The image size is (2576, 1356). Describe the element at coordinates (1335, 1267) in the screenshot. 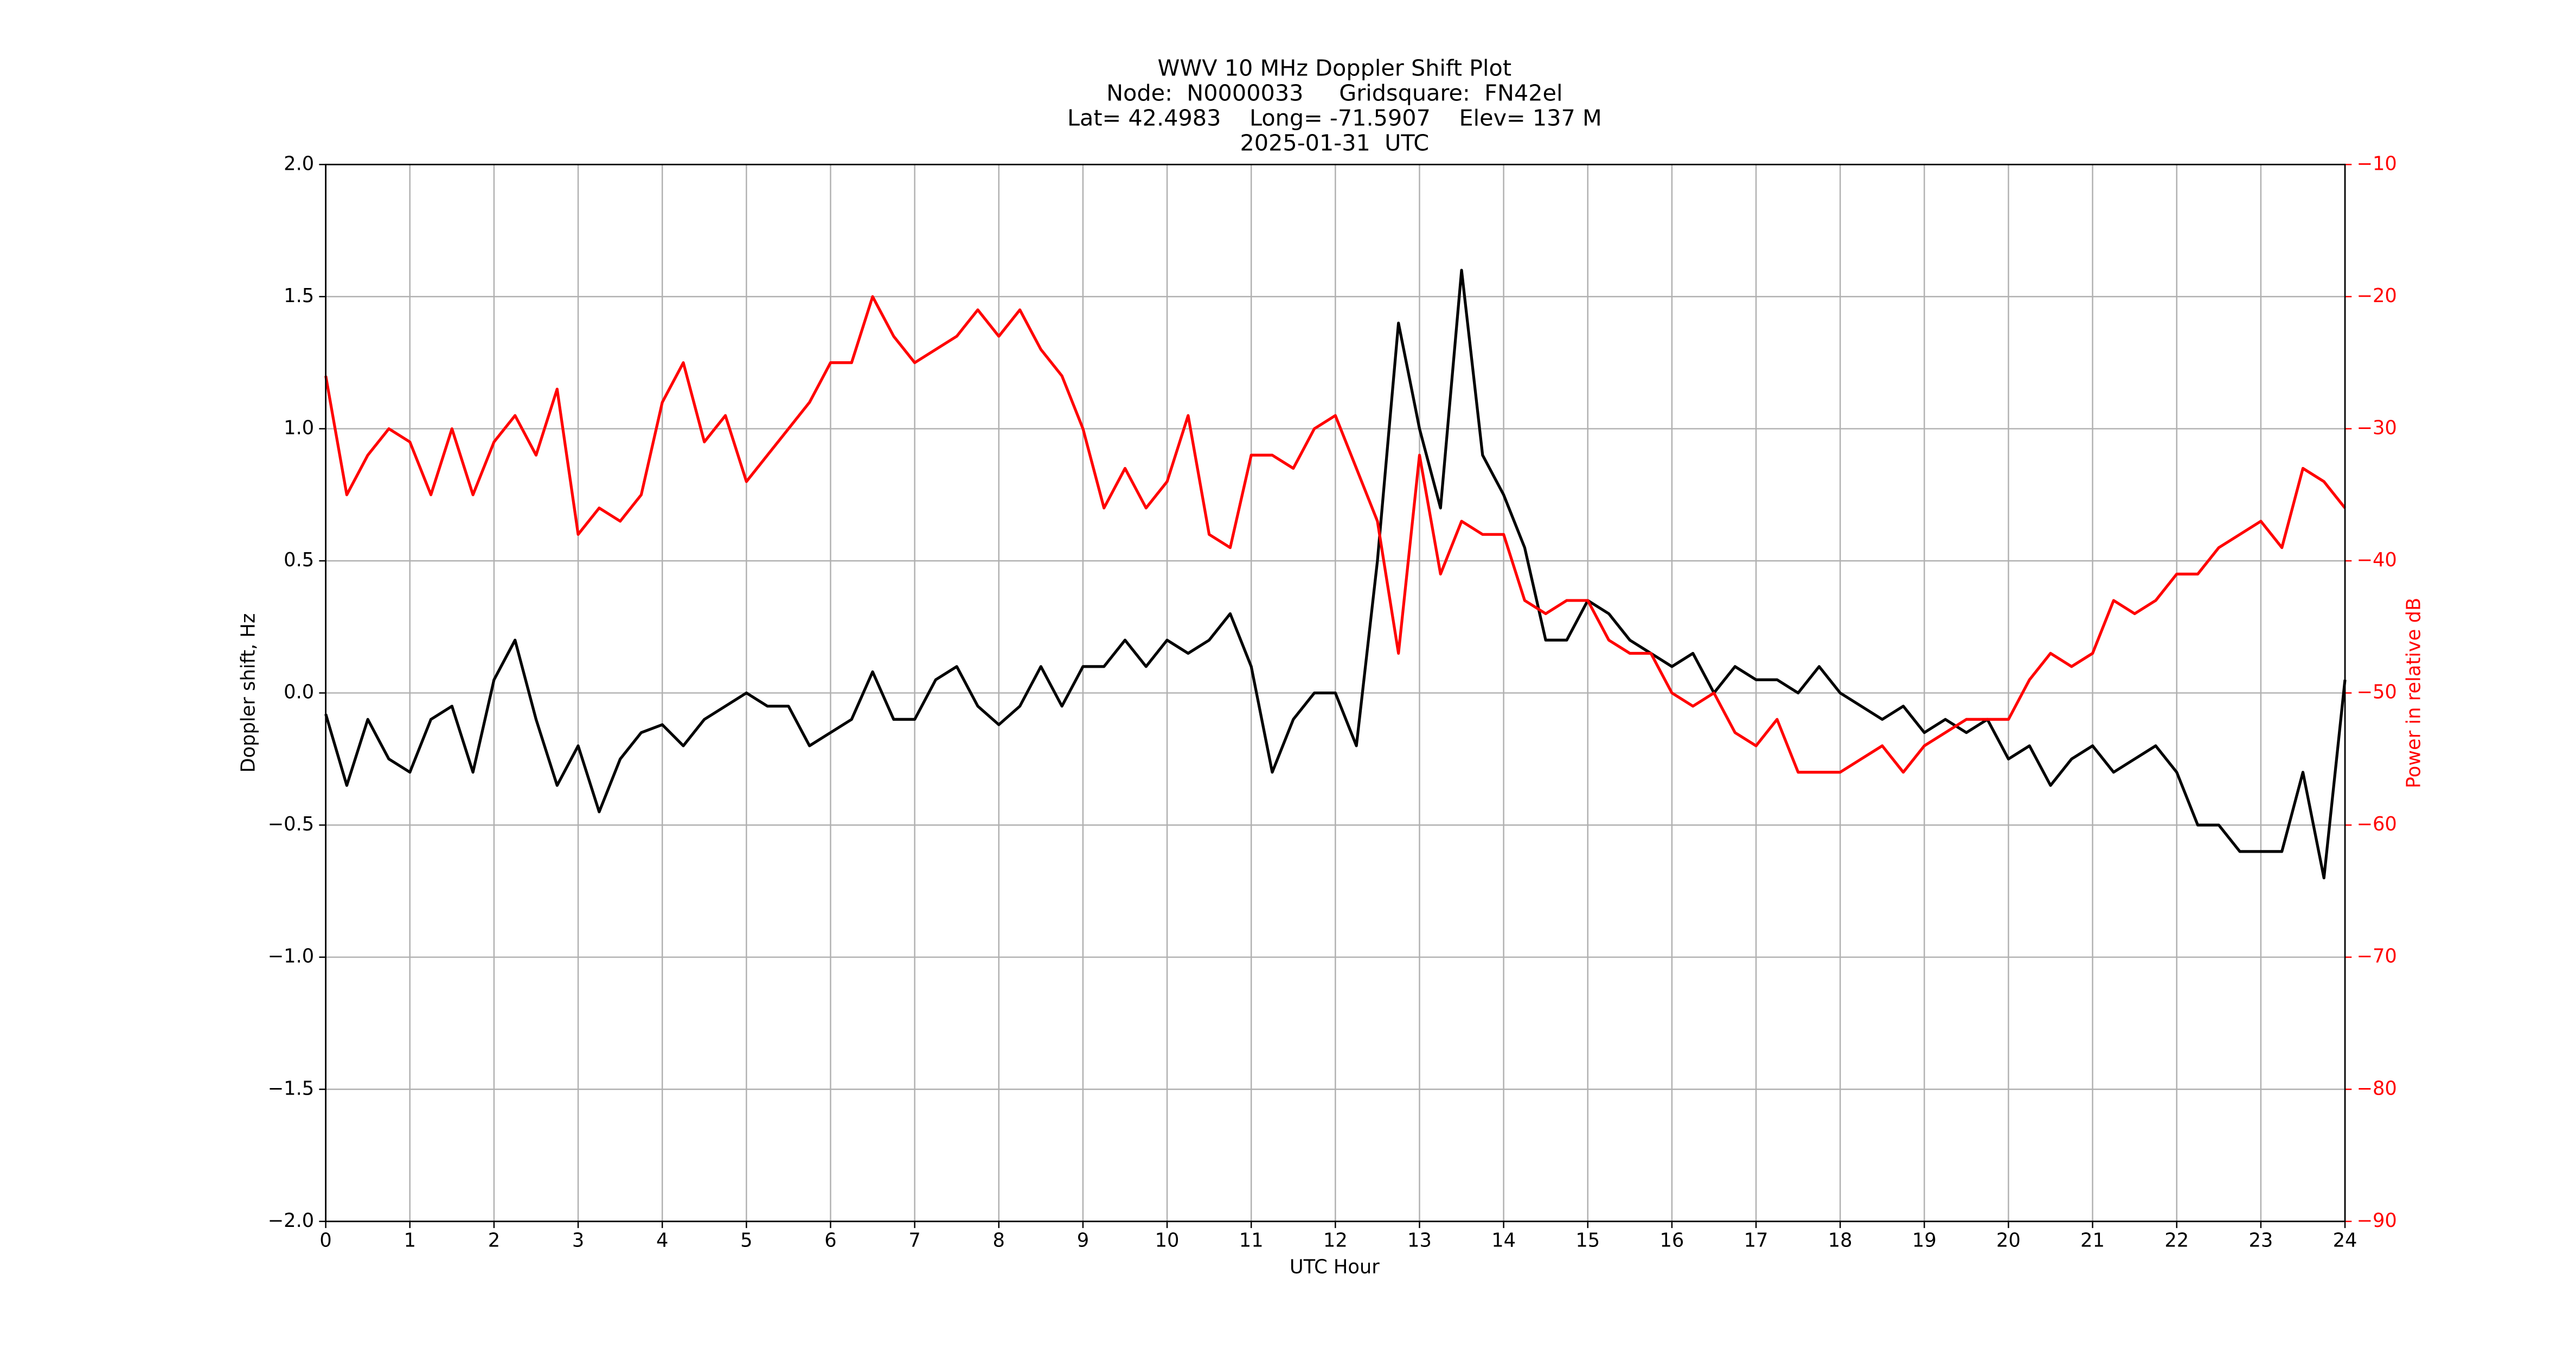

I see `x-axis-label: UTC Hour` at that location.